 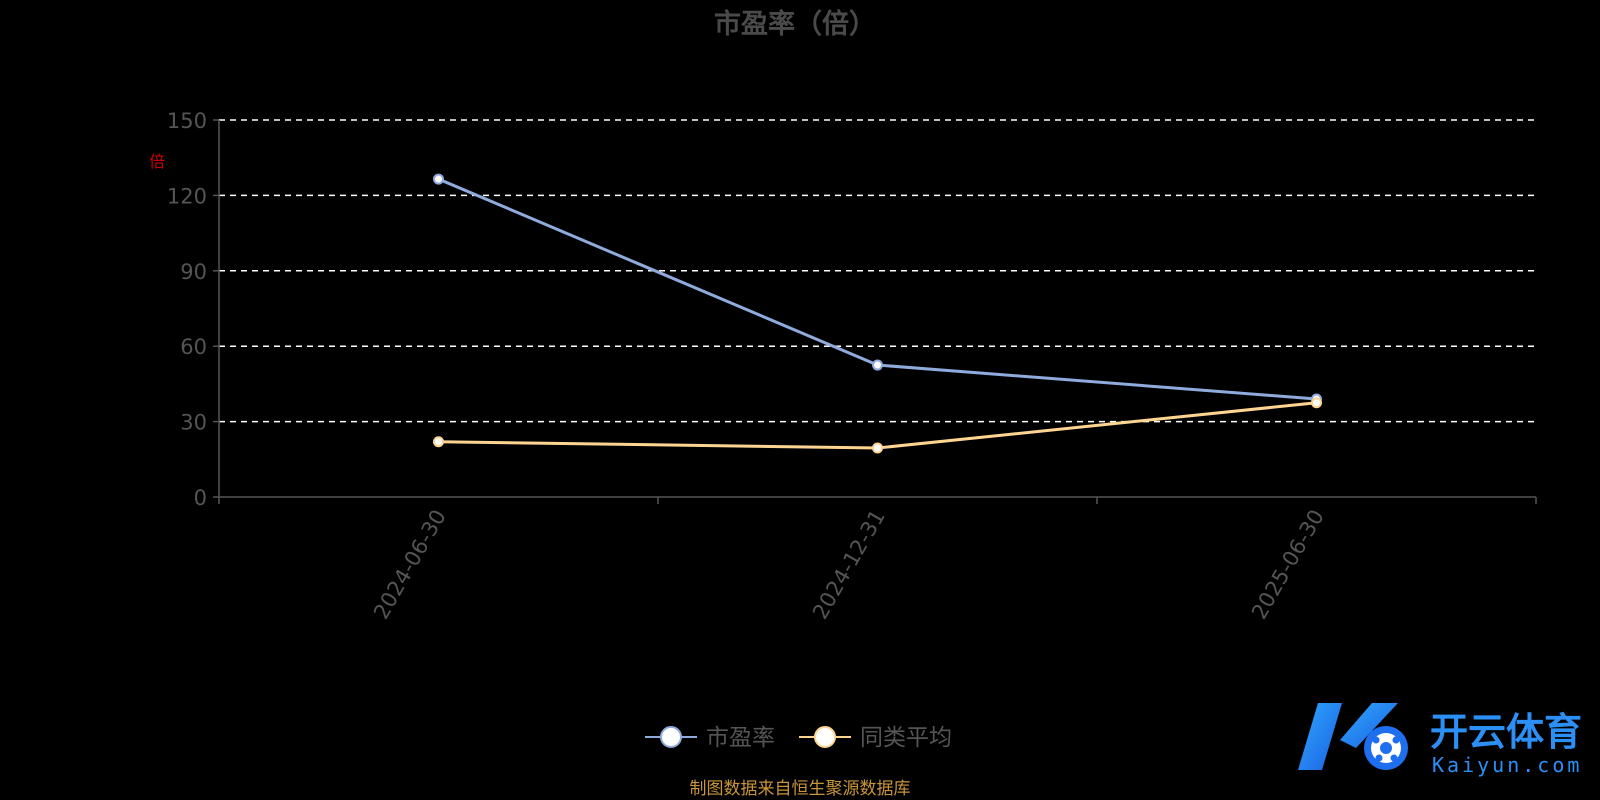 I want to click on logo-domain: Kaiyun.com, so click(x=1507, y=765).